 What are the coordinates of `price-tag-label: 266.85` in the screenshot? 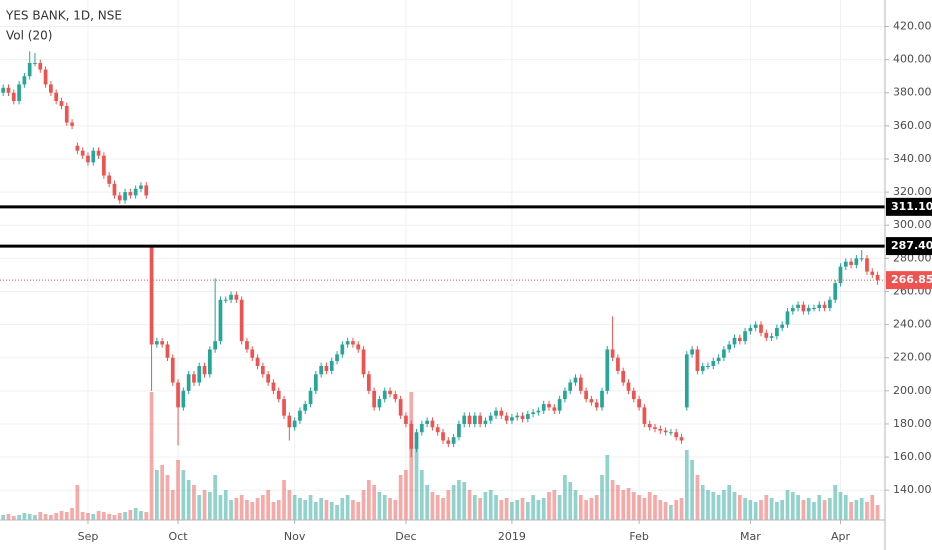 It's located at (911, 279).